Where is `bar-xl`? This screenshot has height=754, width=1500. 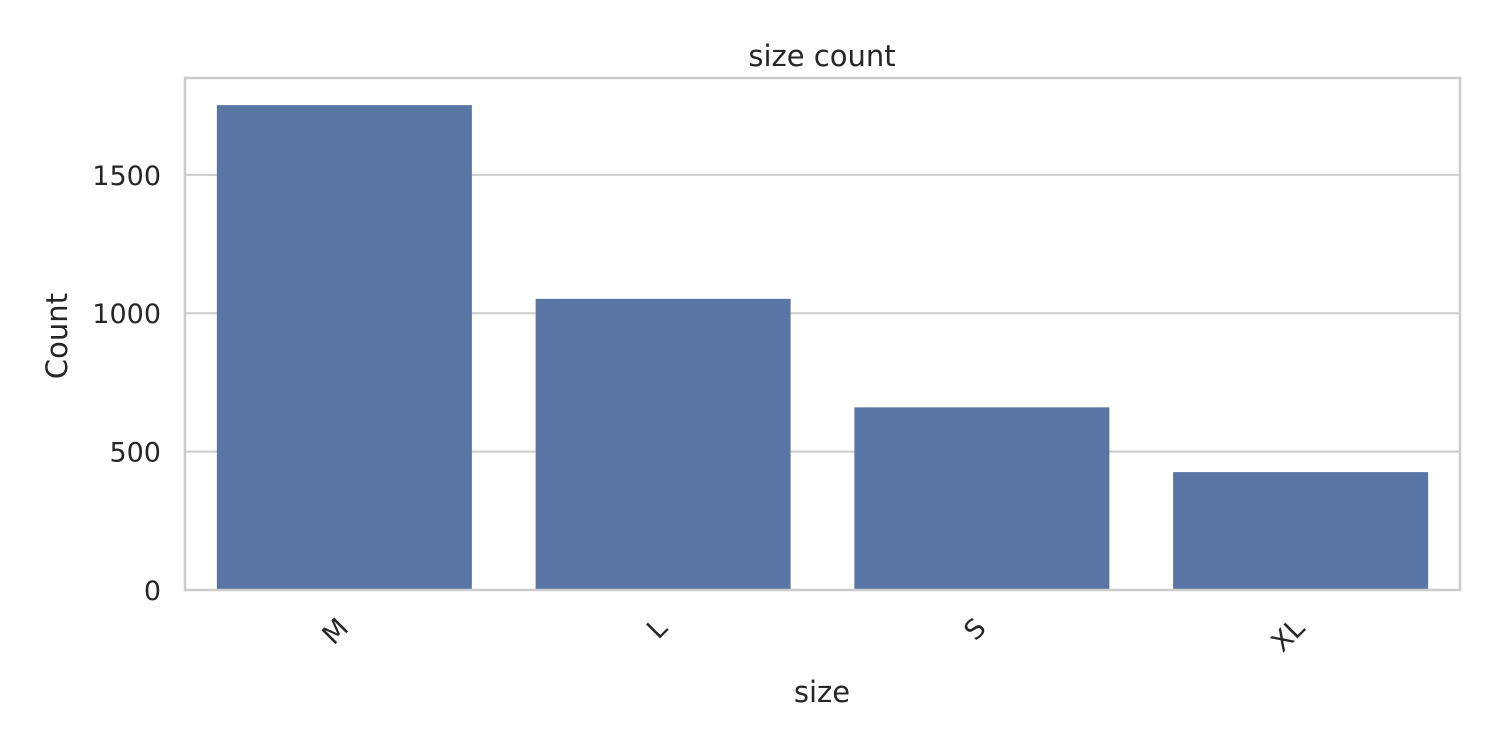
bar-xl is located at coordinates (1301, 531).